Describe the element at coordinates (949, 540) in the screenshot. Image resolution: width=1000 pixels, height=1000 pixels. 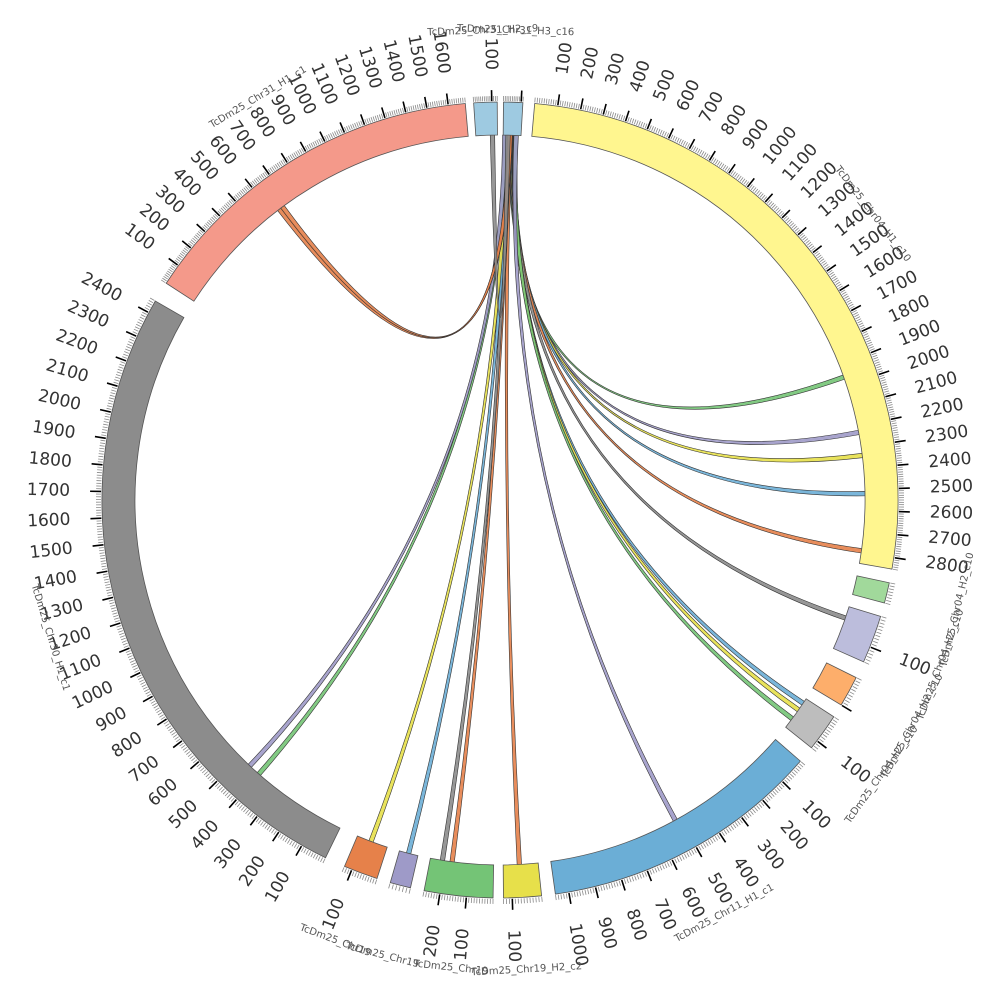
I see `tick-label: 2700` at that location.